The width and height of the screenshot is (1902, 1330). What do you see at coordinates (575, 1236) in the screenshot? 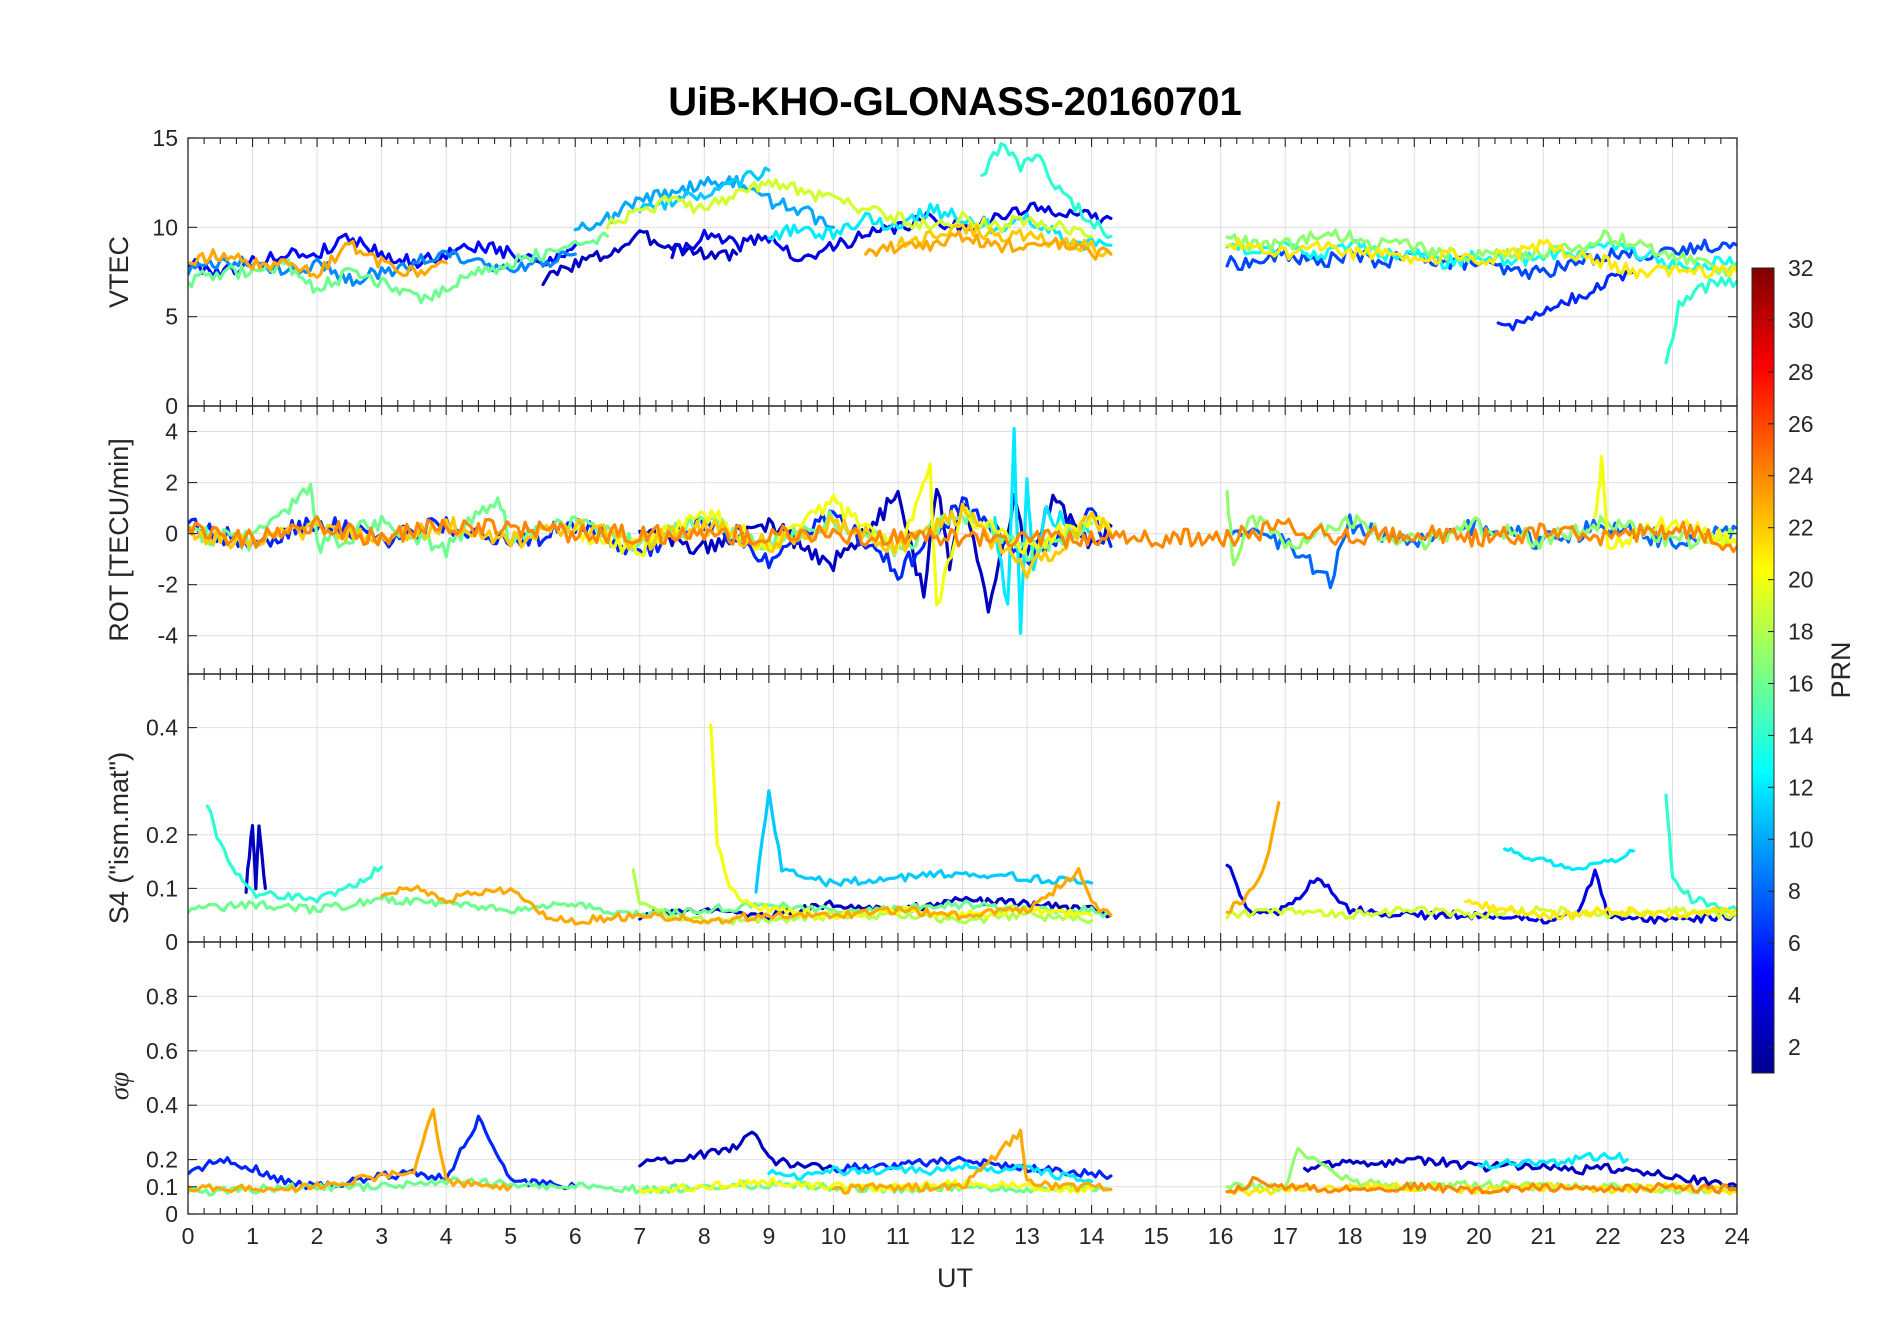
I see `x-tick-label: 6` at bounding box center [575, 1236].